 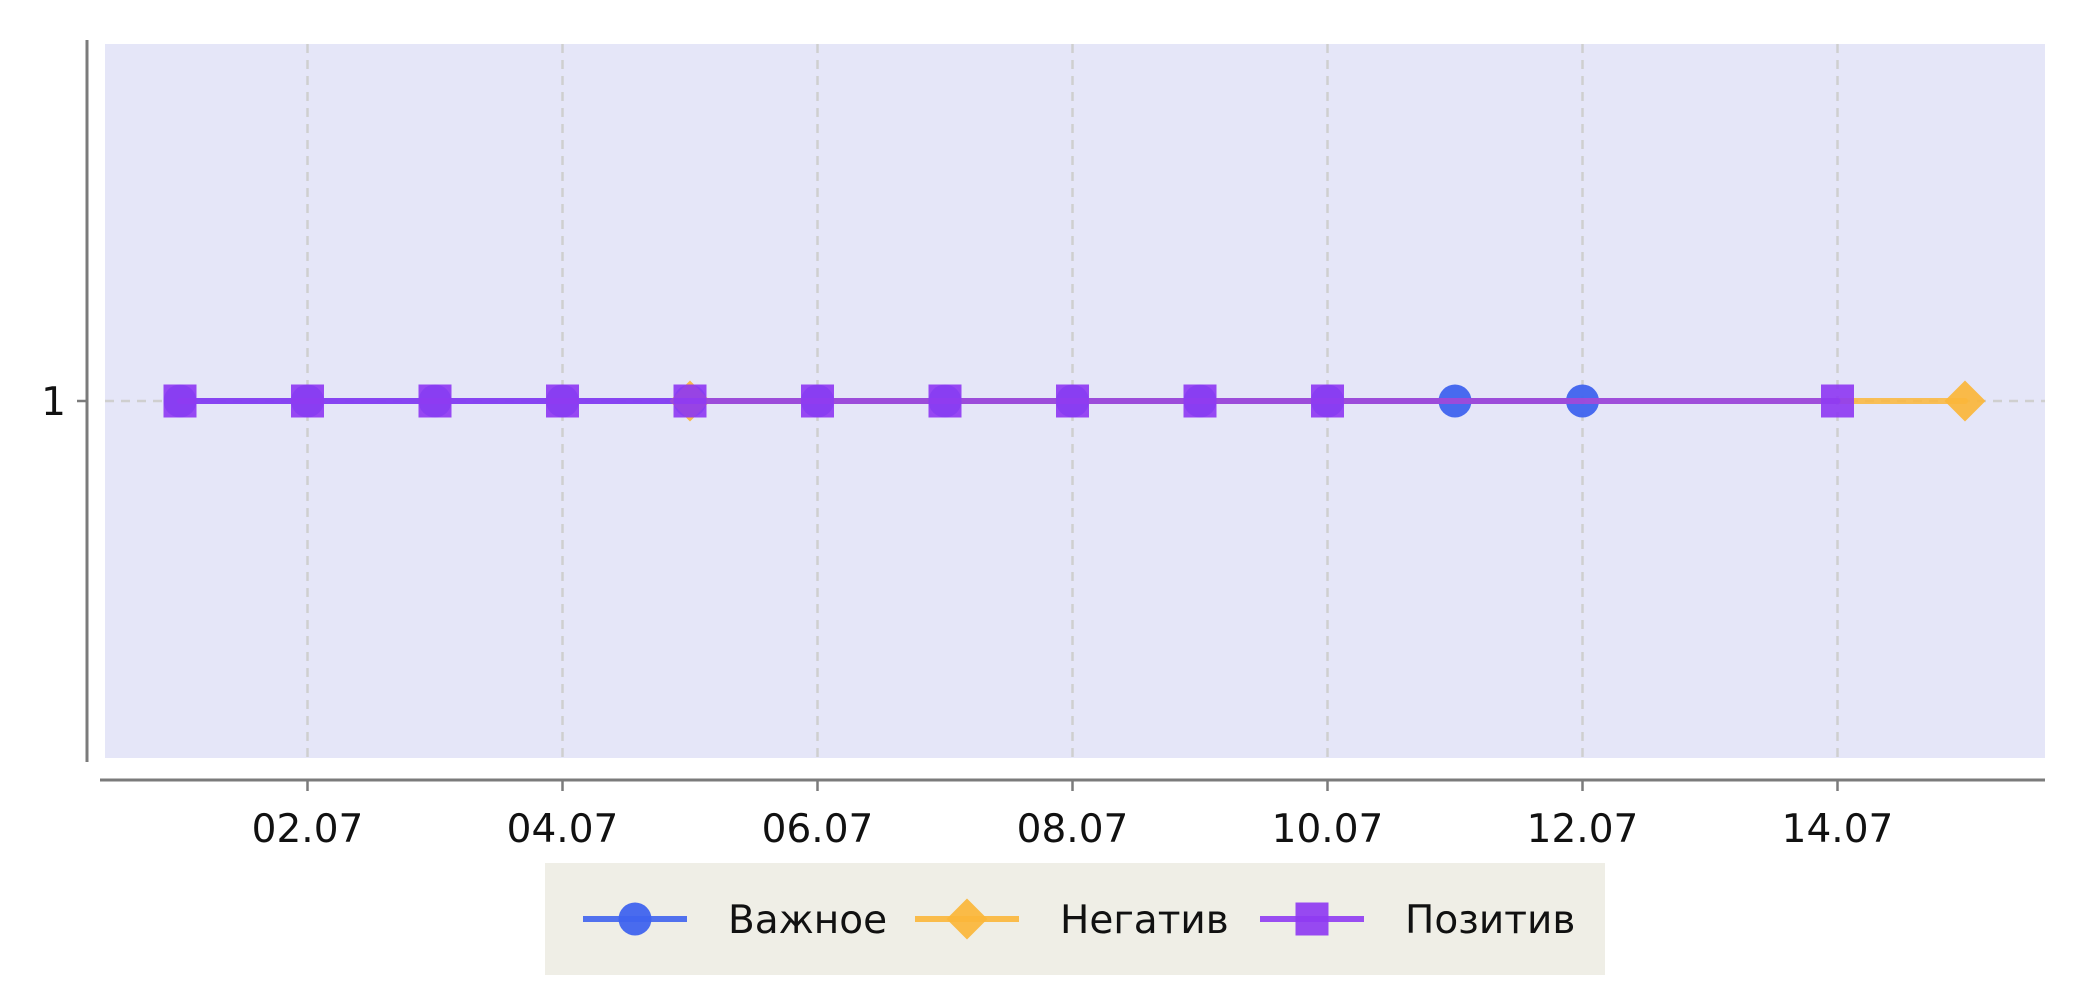 What do you see at coordinates (1490, 920) in the screenshot?
I see `legend-label: Позитив` at bounding box center [1490, 920].